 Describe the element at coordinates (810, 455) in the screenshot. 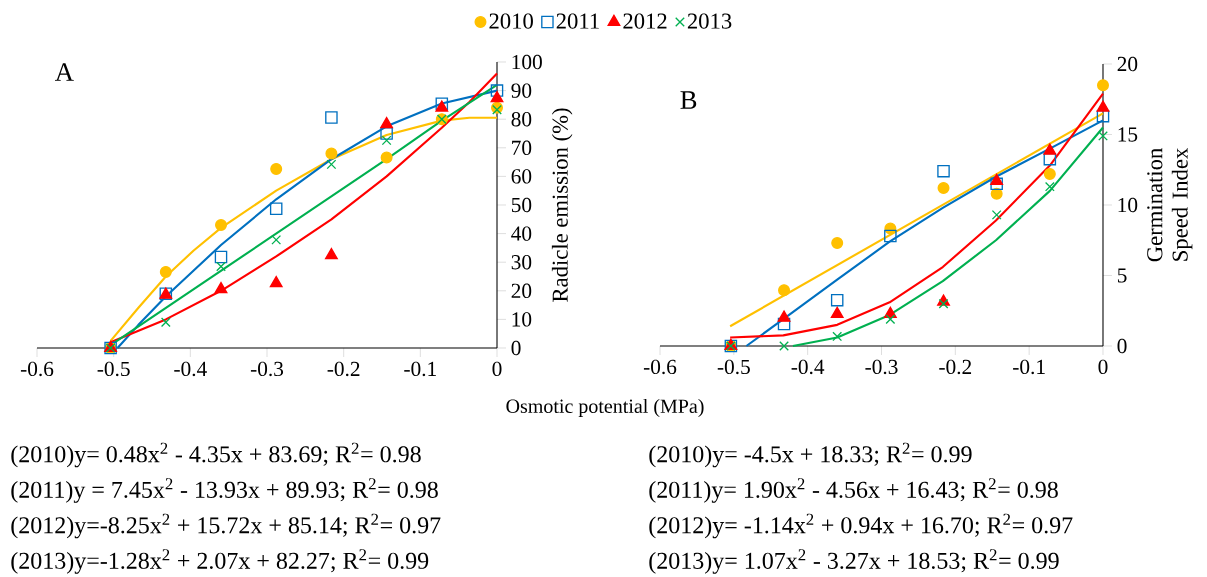

I see `text: (2010)y= -4.5x + 18.33; R$^{2}$= 0.99` at that location.